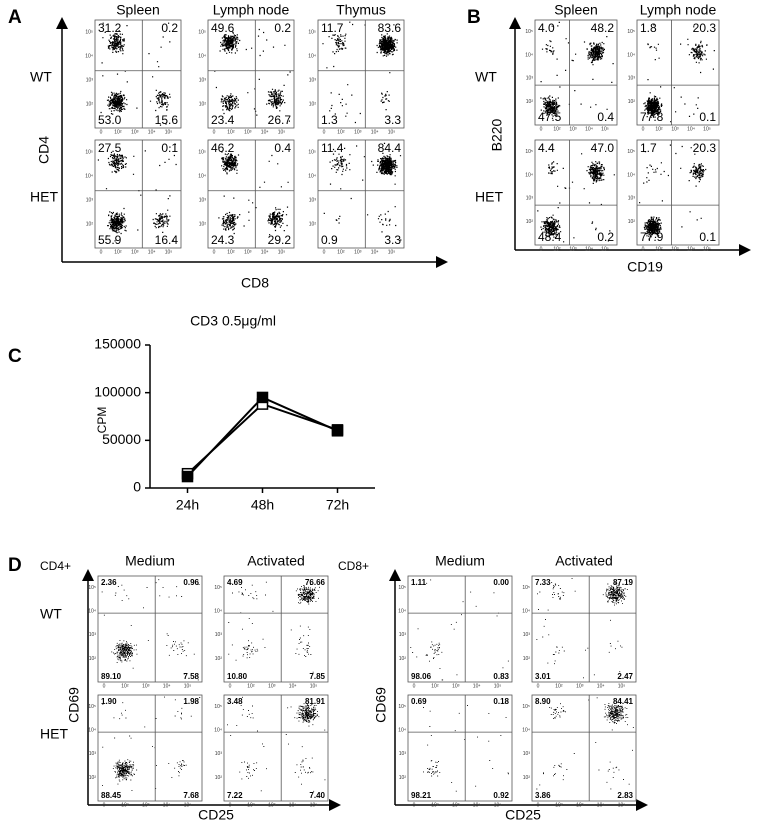 Image resolution: width=763 pixels, height=824 pixels. Describe the element at coordinates (44, 150) in the screenshot. I see `axis-label: CD4` at that location.